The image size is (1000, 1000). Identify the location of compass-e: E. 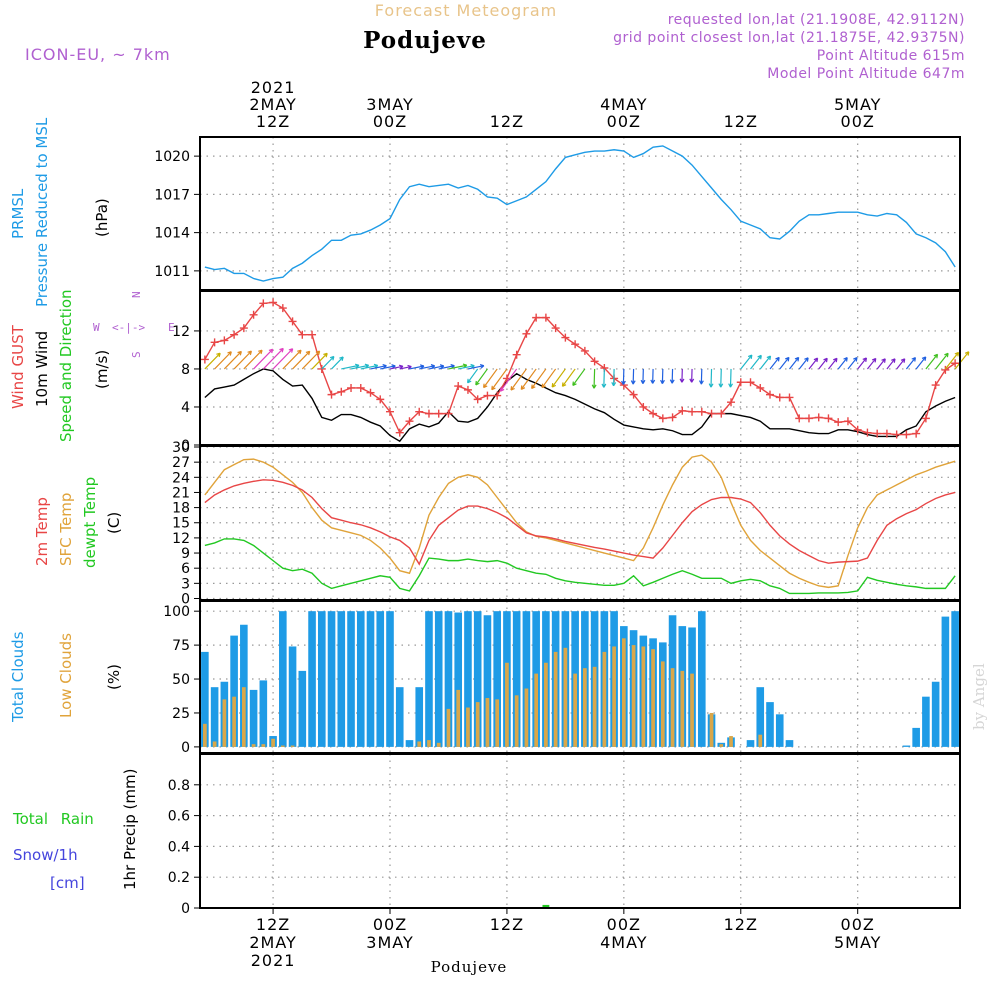
(171, 327).